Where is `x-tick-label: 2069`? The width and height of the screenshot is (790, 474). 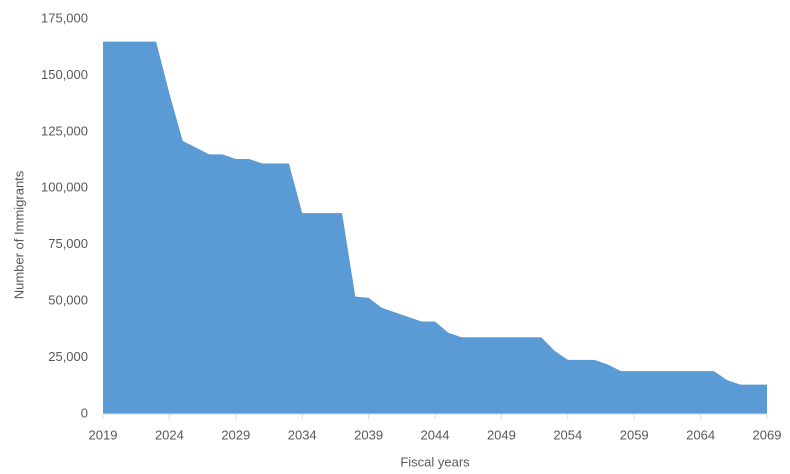
x-tick-label: 2069 is located at coordinates (767, 434).